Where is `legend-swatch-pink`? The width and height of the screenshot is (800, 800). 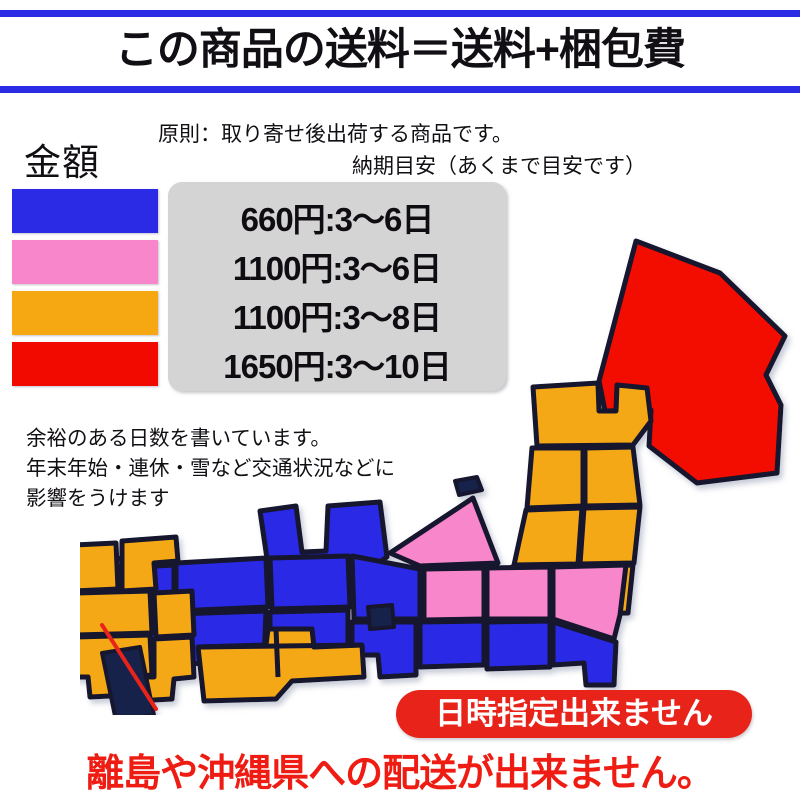
legend-swatch-pink is located at coordinates (85, 262).